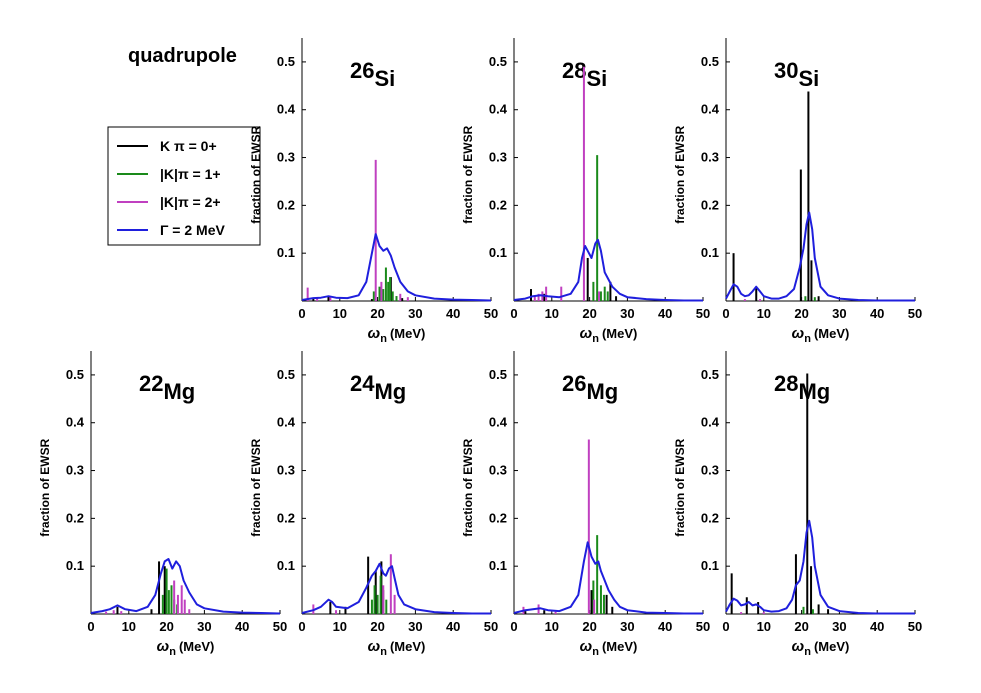 This screenshot has width=981, height=693. What do you see at coordinates (821, 648) in the screenshot?
I see `x-axis-label-mg28: ωn (MeV)` at bounding box center [821, 648].